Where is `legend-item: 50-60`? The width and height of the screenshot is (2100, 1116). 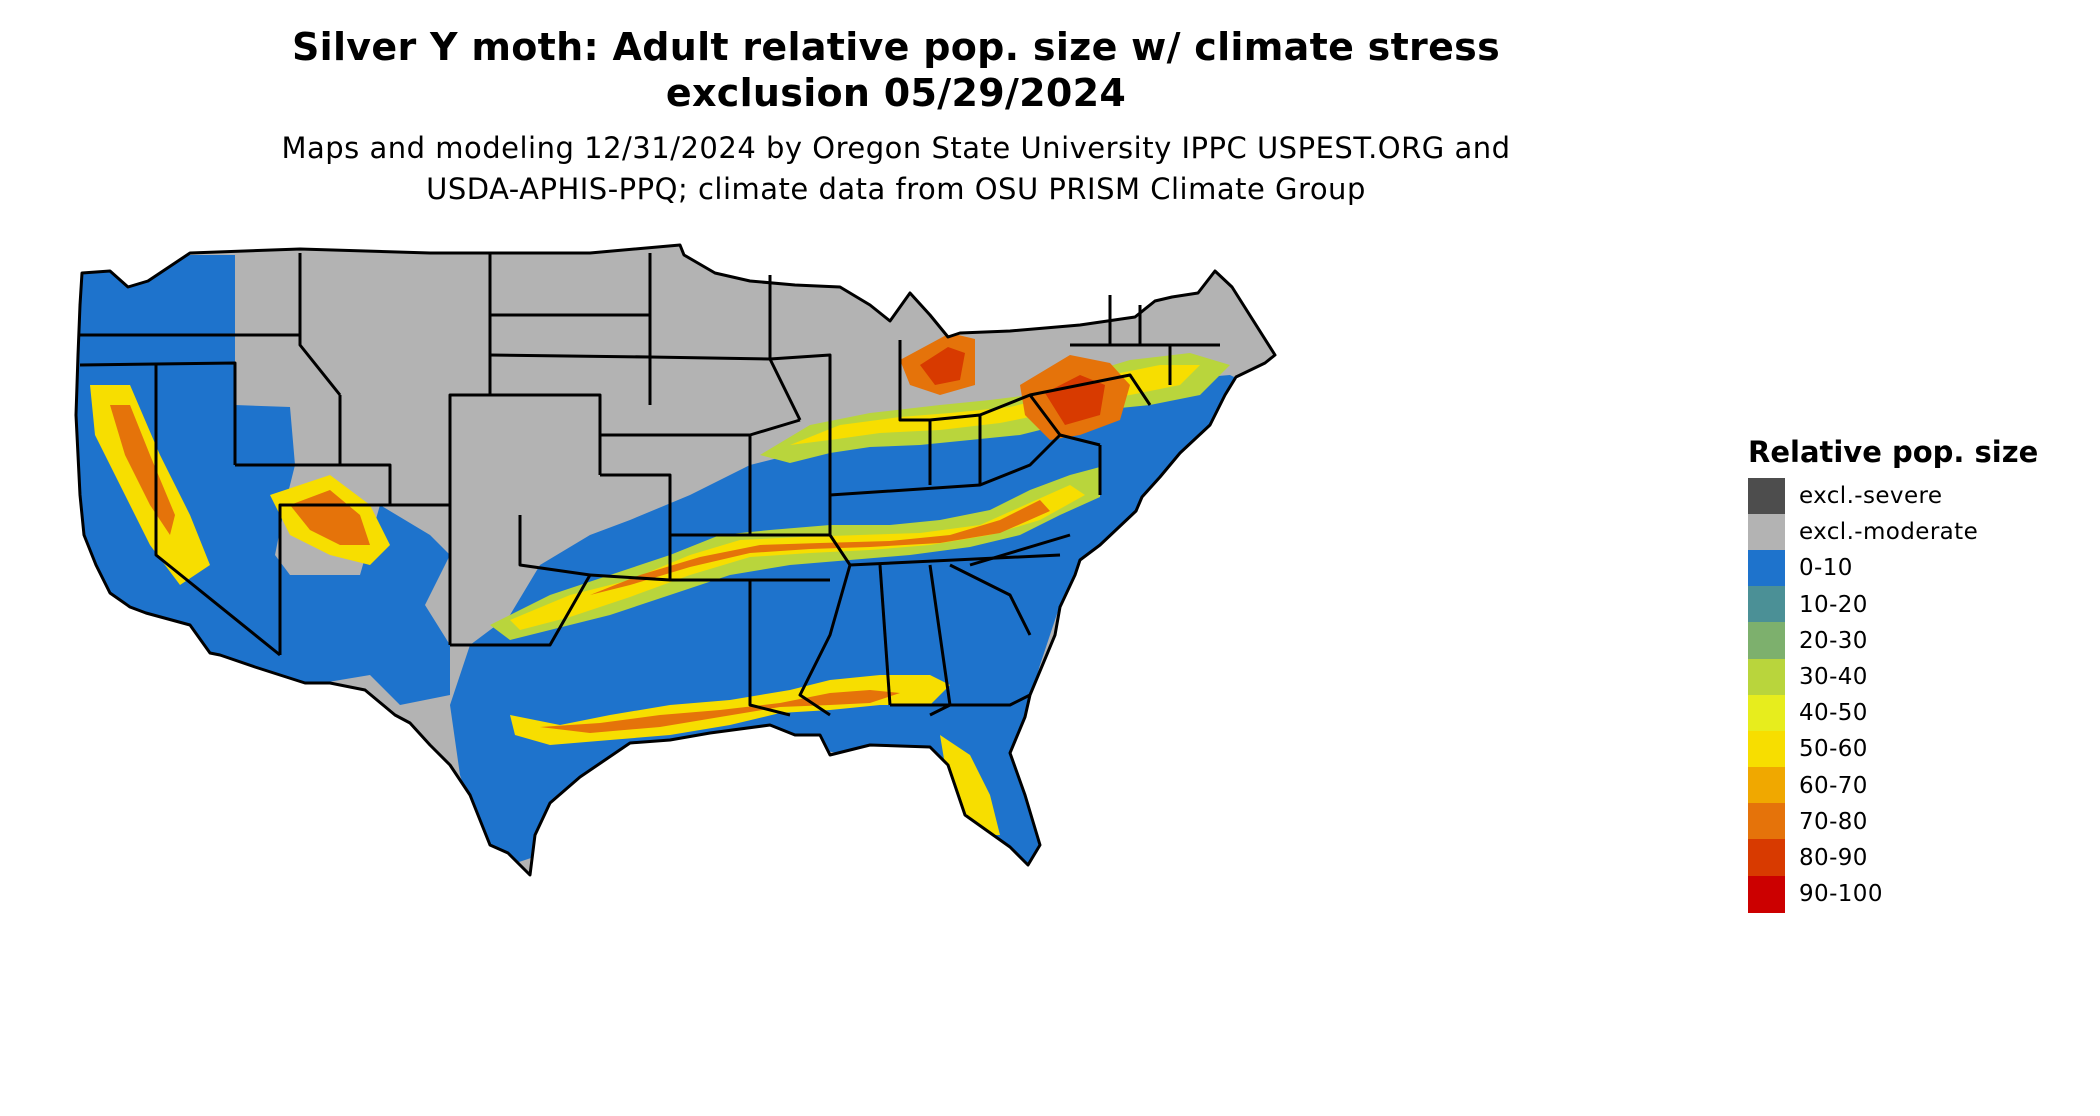
legend-item: 50-60 is located at coordinates (1893, 749).